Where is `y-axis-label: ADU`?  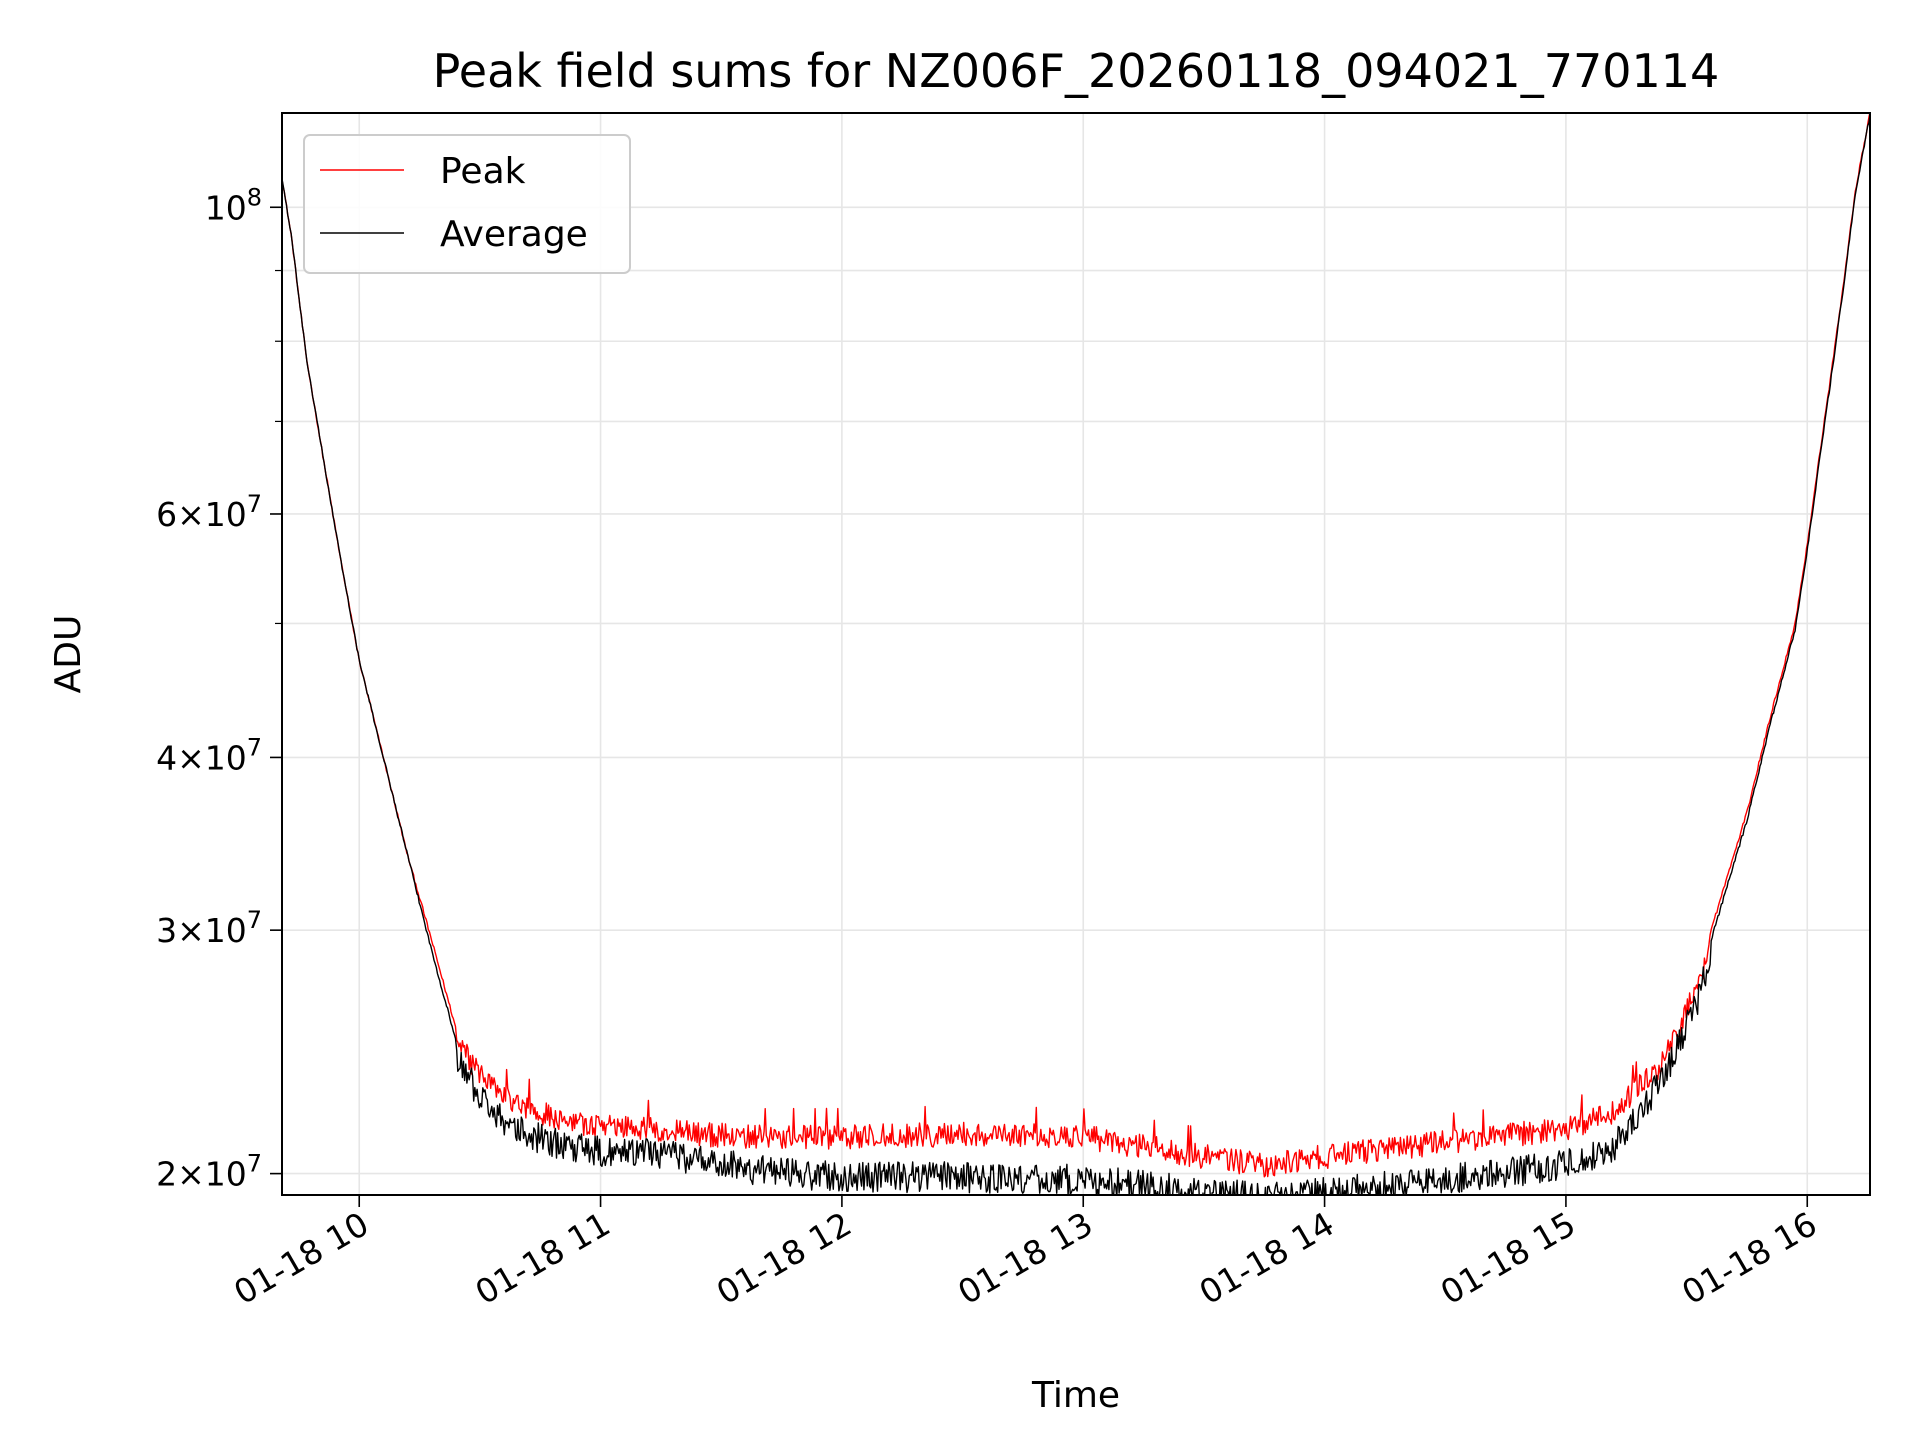 y-axis-label: ADU is located at coordinates (68, 654).